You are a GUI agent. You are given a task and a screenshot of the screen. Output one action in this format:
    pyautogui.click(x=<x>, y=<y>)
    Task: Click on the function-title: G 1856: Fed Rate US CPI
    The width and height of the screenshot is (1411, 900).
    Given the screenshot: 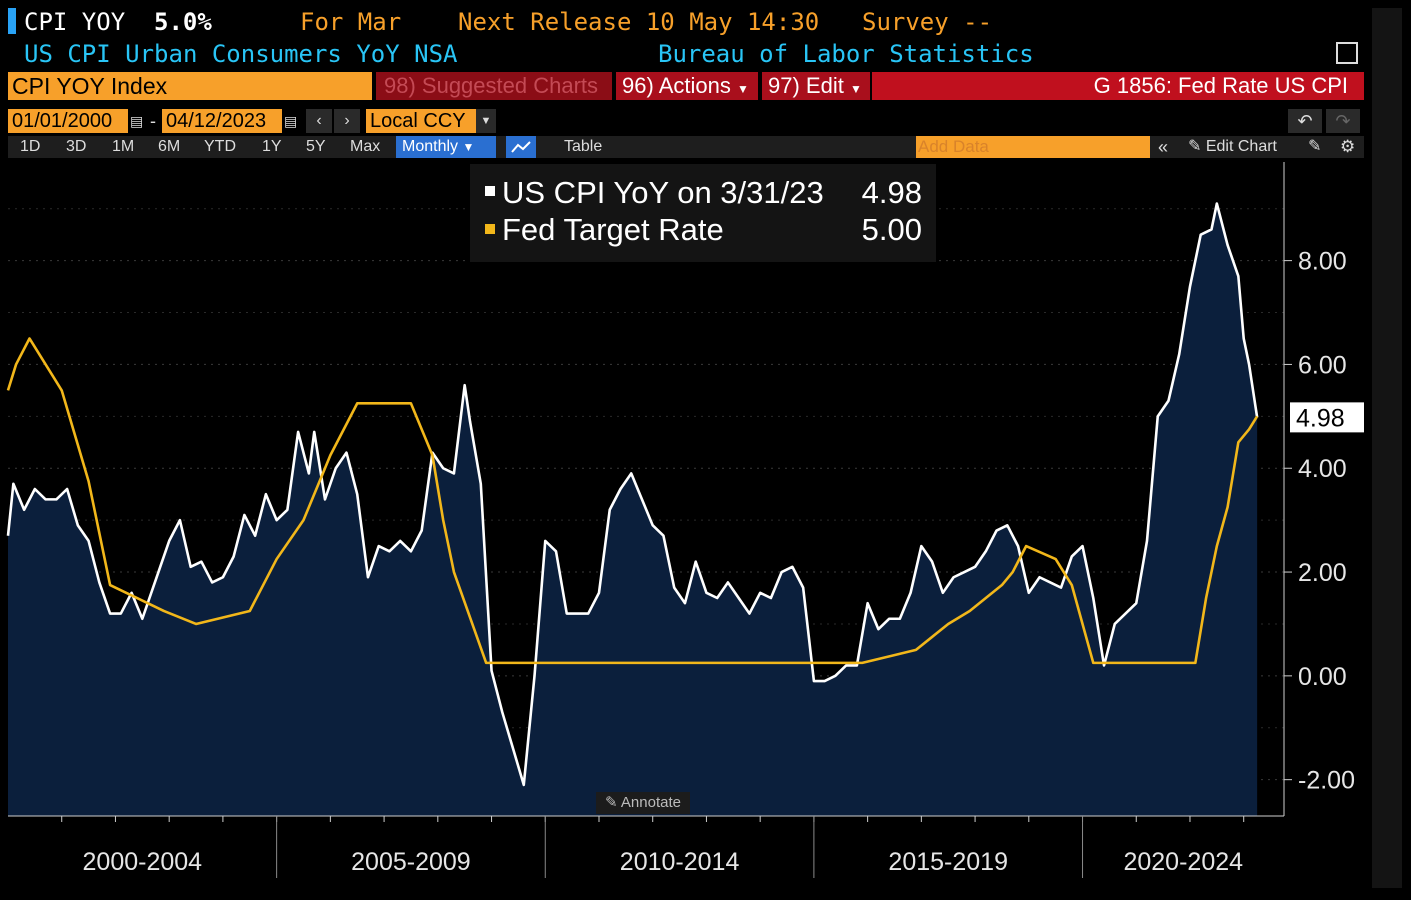 What is the action you would take?
    pyautogui.click(x=1118, y=86)
    